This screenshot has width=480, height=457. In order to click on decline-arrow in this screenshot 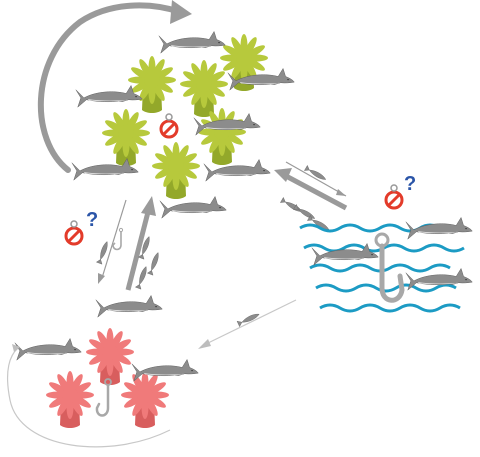, I will do `click(247, 324)`.